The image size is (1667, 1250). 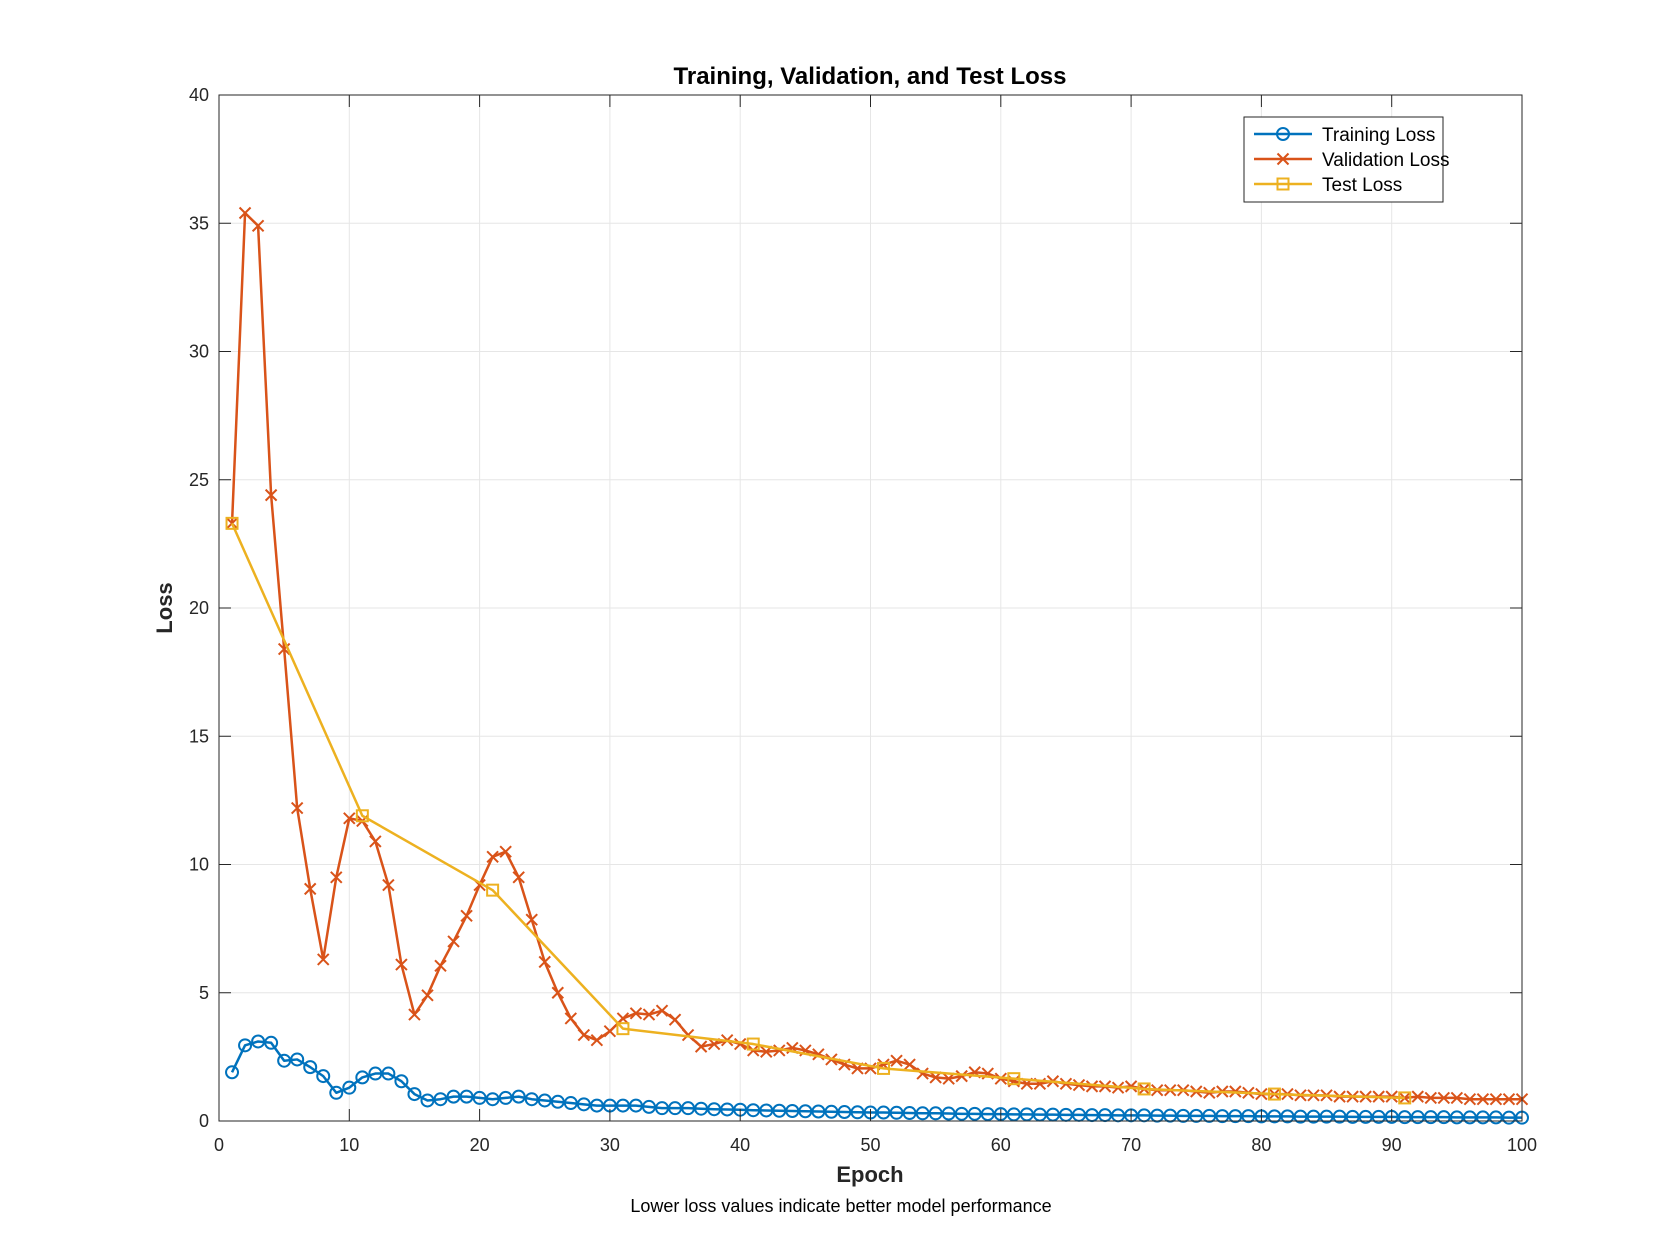 What do you see at coordinates (1131, 1145) in the screenshot?
I see `x-tick-label: 70` at bounding box center [1131, 1145].